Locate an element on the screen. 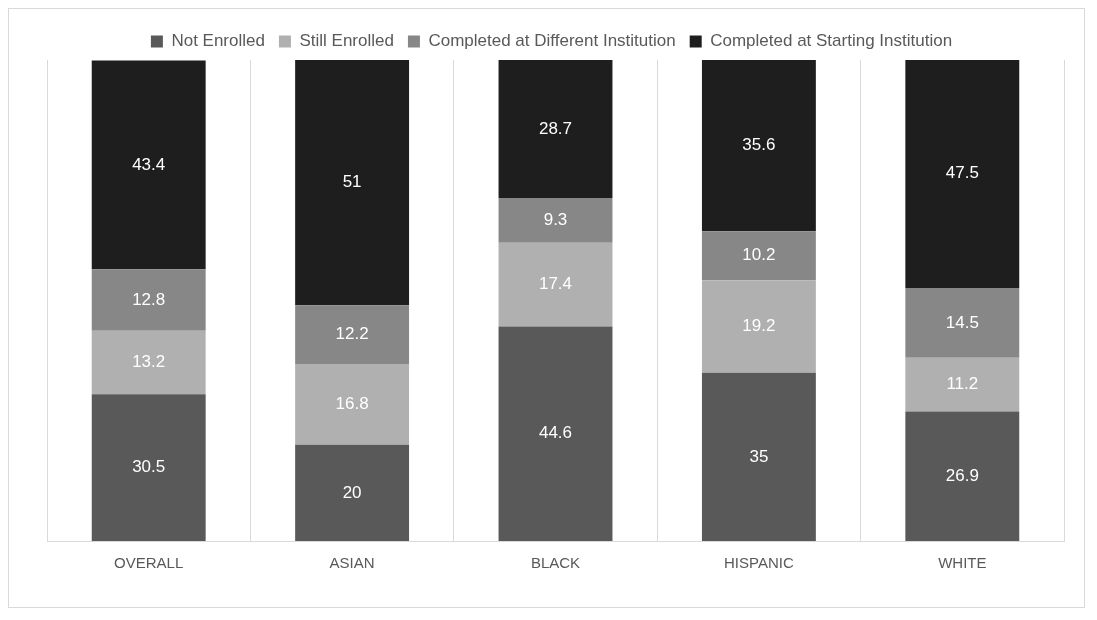 The width and height of the screenshot is (1097, 620). data-label: 12.8 is located at coordinates (149, 299).